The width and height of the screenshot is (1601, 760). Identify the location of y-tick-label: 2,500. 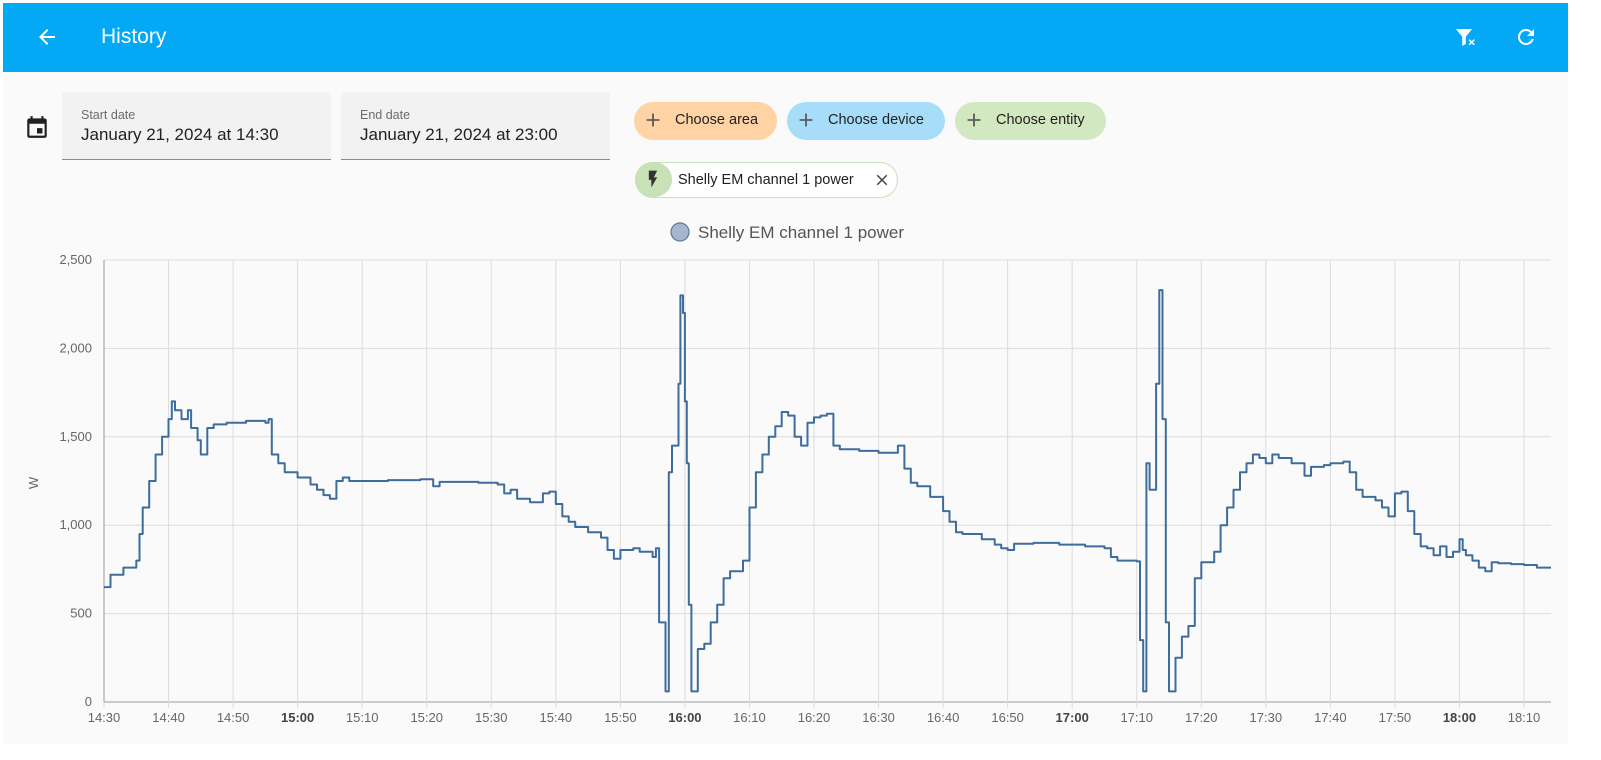
(75, 259).